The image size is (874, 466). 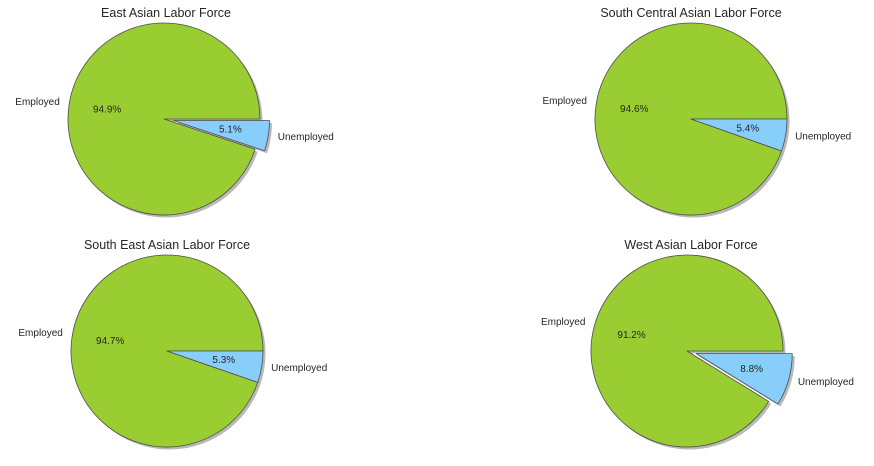 I want to click on slice-percent-label: 8.8%, so click(x=751, y=369).